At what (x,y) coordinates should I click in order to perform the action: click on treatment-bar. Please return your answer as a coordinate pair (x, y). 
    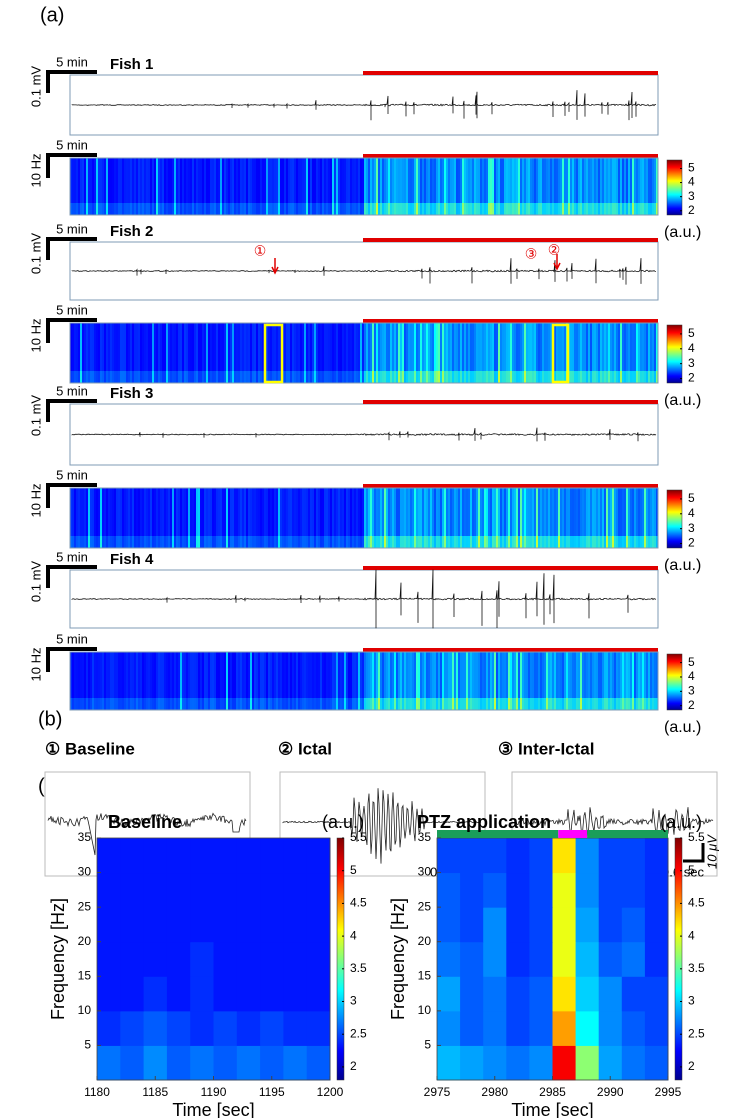
    Looking at the image, I should click on (510, 486).